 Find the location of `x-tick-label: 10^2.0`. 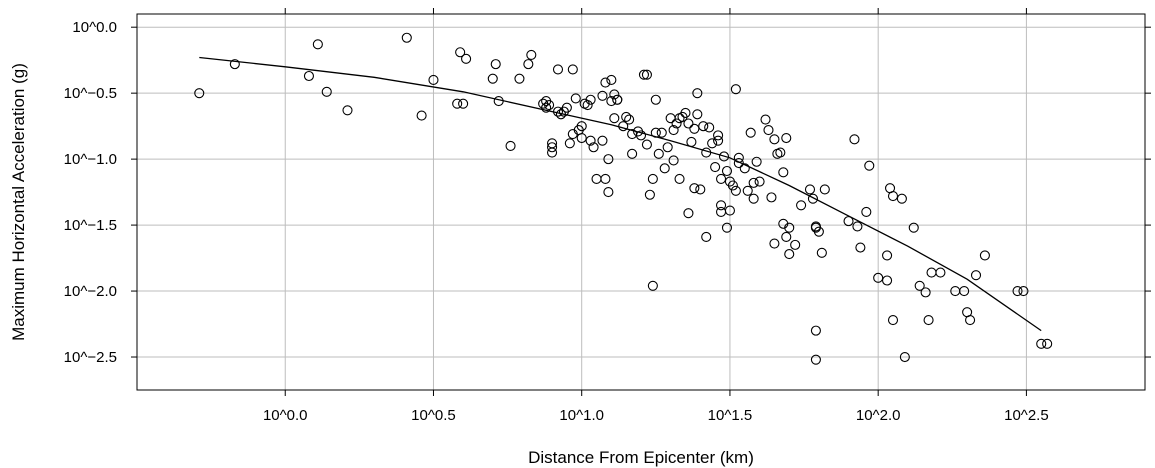

x-tick-label: 10^2.0 is located at coordinates (878, 415).